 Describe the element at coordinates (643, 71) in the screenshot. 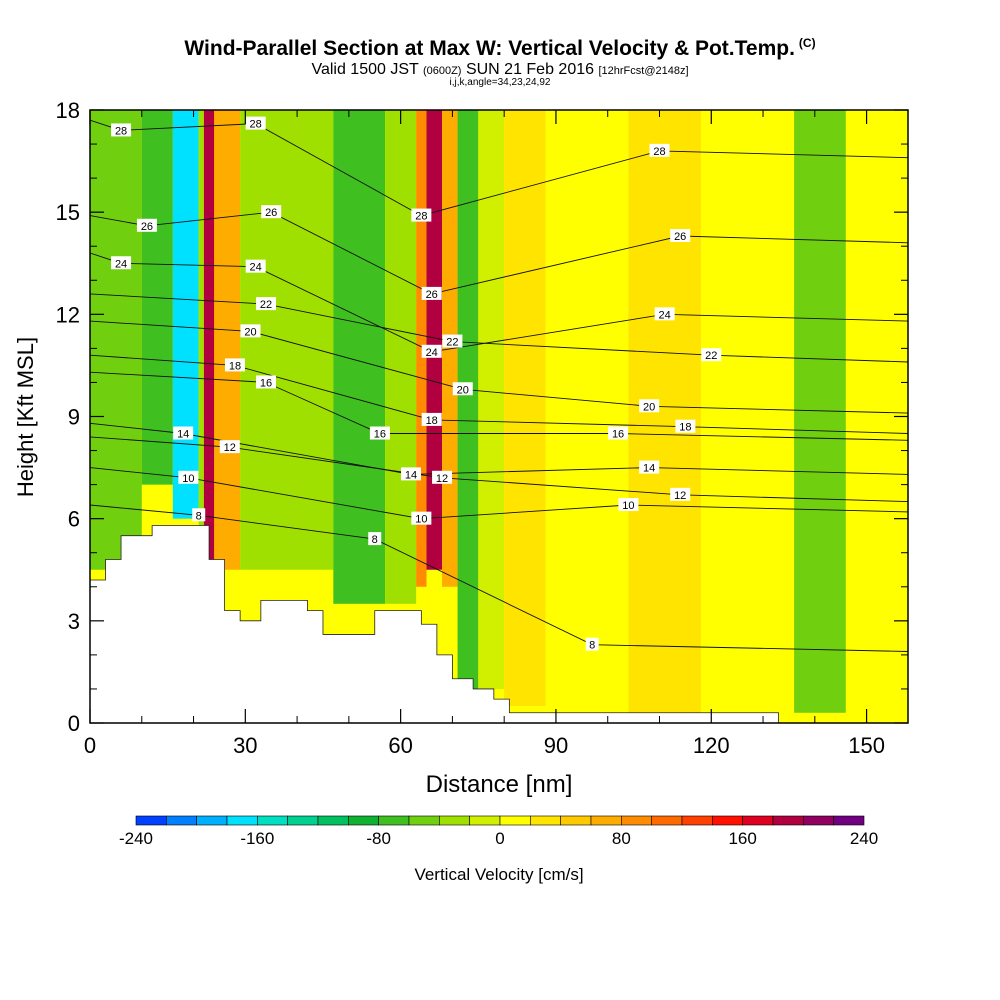

I see `subtitle-forecast: [12hrFcst@2148z]` at that location.